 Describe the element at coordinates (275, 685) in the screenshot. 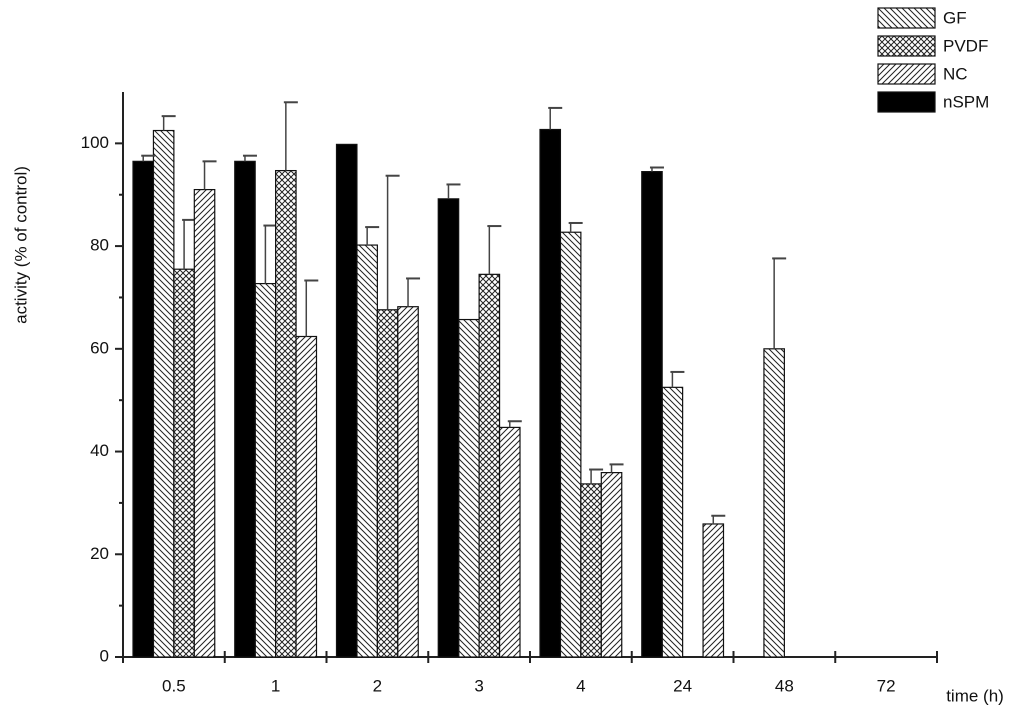

I see `x-tick-label: 1` at that location.